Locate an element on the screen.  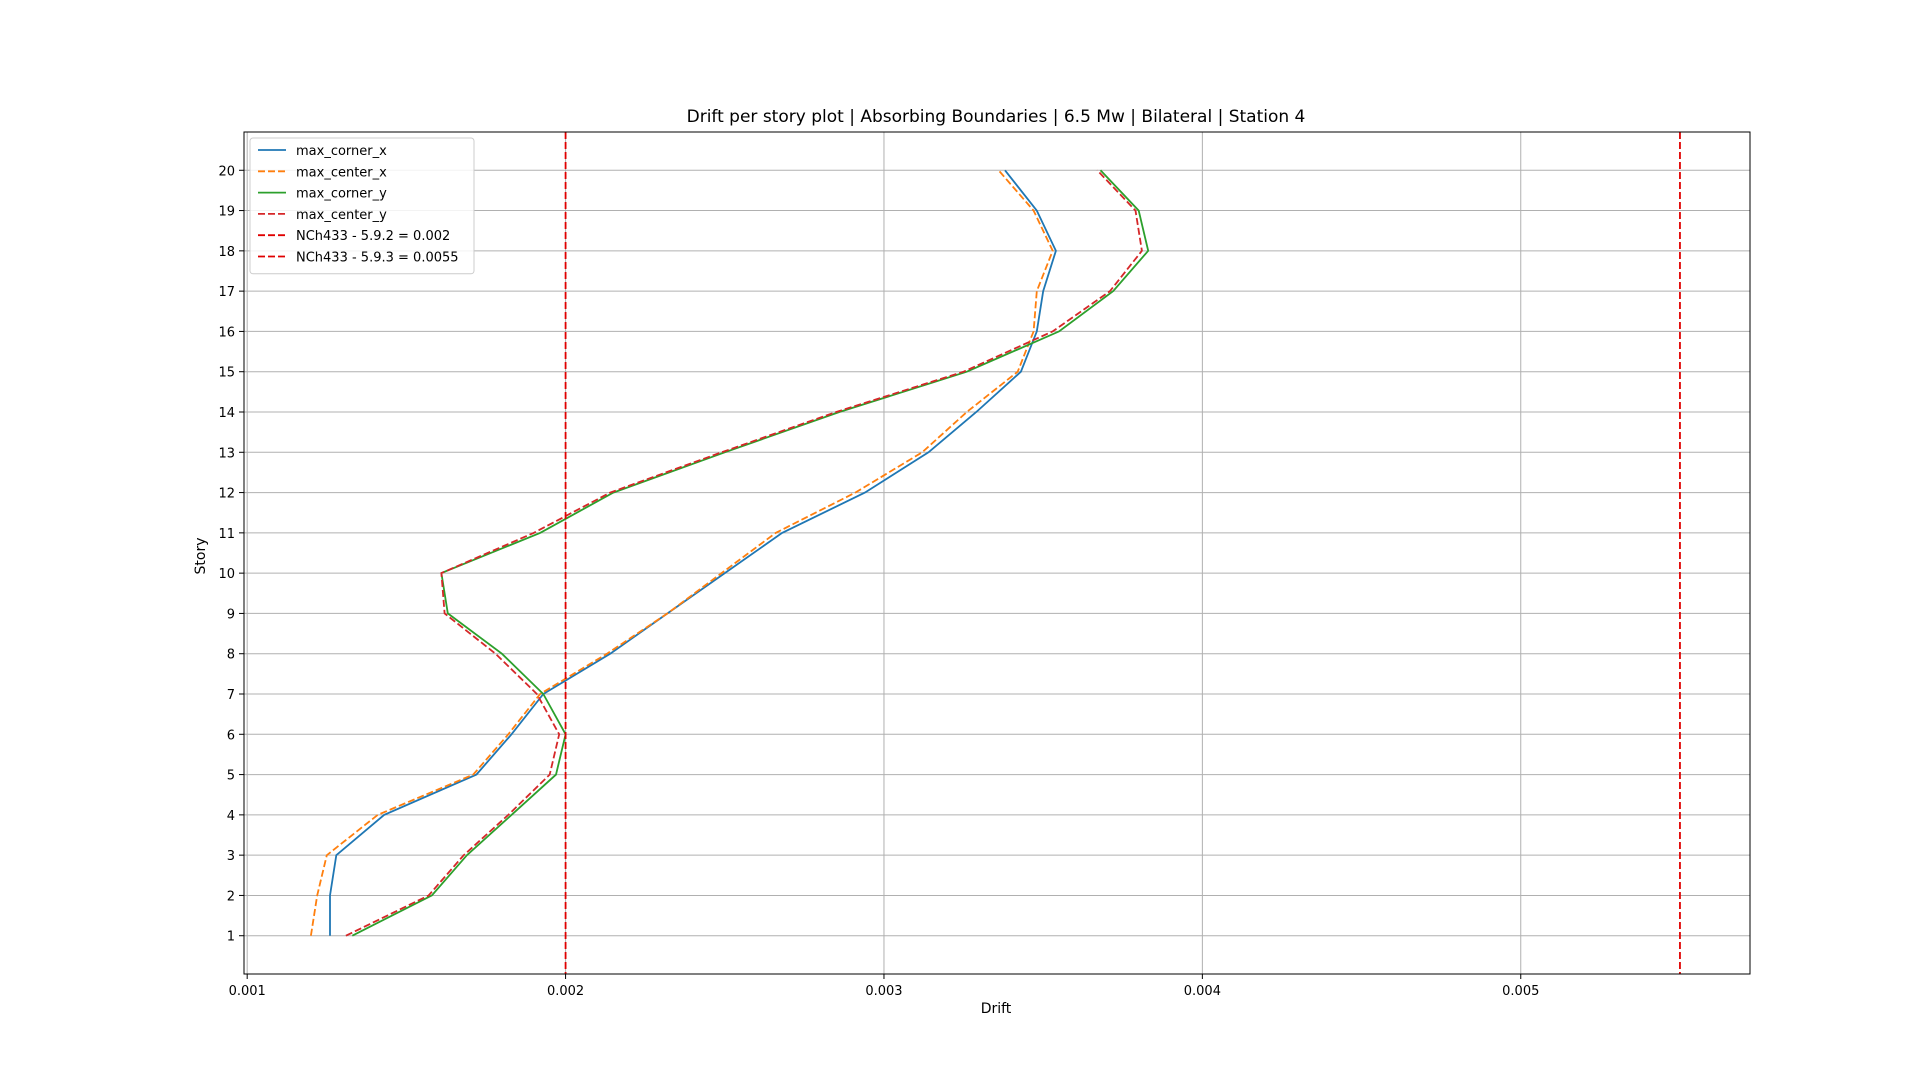
y-tick-label: 1 is located at coordinates (231, 937).